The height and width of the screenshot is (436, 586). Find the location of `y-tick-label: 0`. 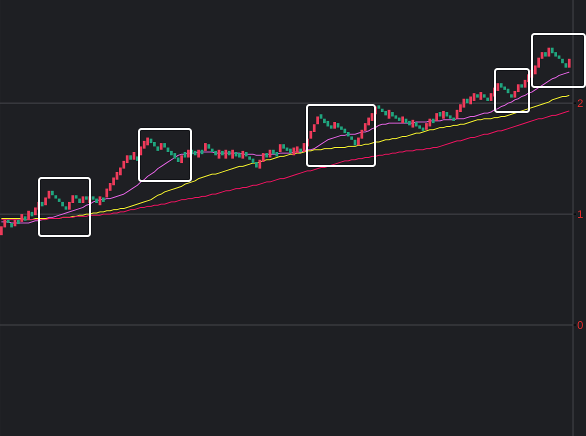

y-tick-label: 0 is located at coordinates (580, 325).